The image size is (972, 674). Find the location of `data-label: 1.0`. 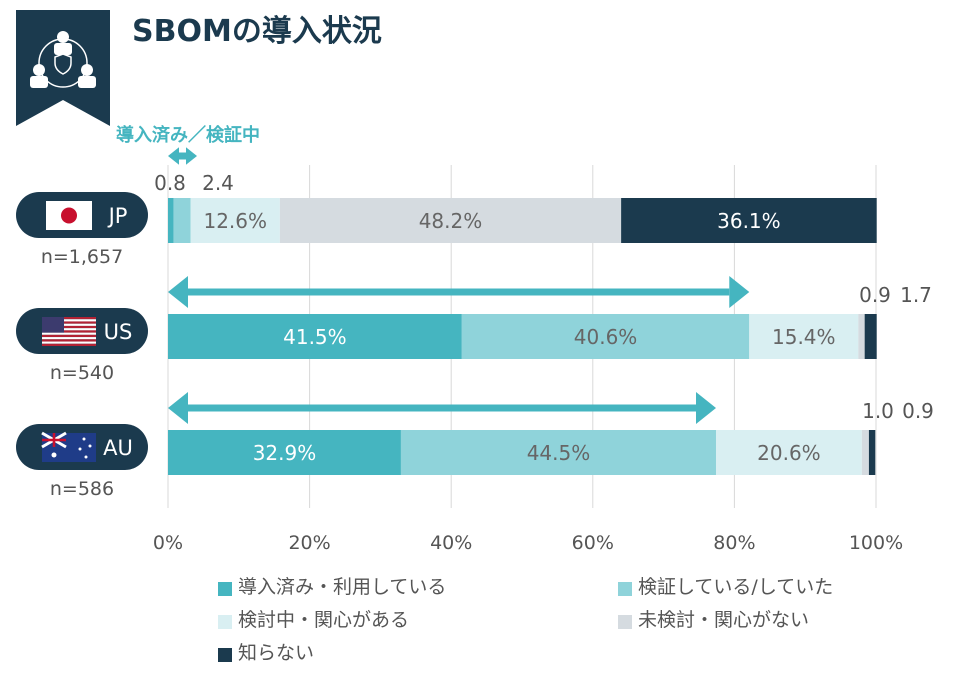

data-label: 1.0 is located at coordinates (878, 411).